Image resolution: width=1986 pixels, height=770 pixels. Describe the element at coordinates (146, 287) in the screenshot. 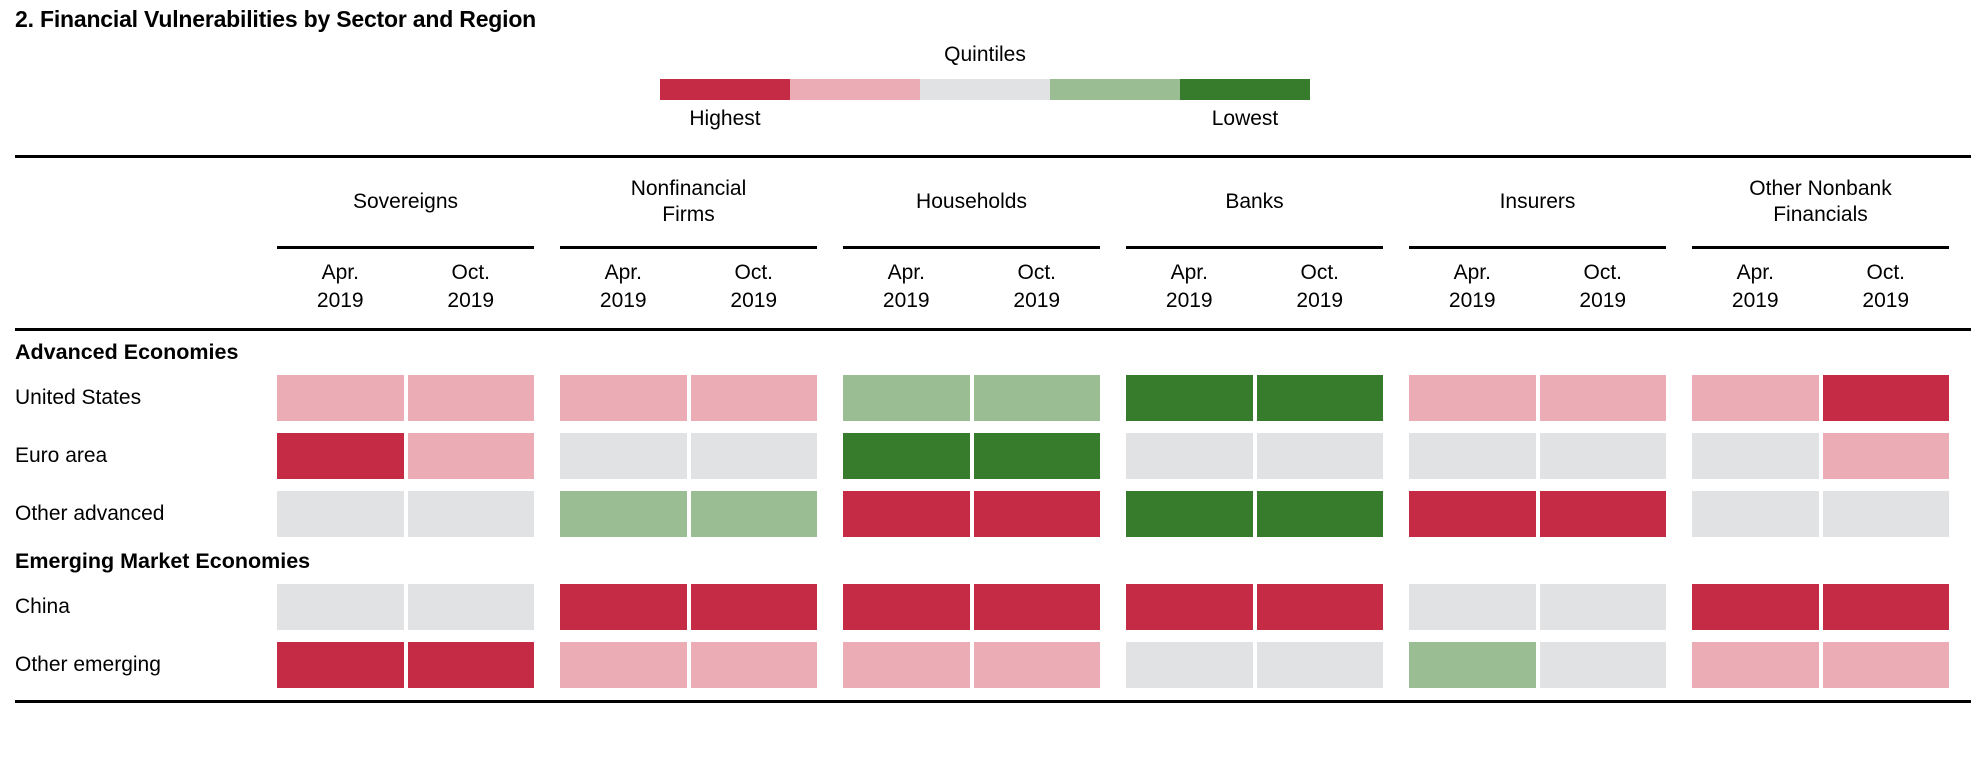

I see `subheader-spacer` at that location.